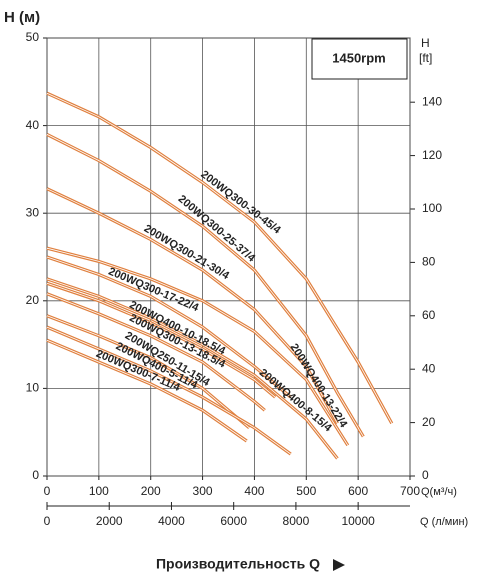 The image size is (485, 584). I want to click on arrow-icon, so click(339, 565).